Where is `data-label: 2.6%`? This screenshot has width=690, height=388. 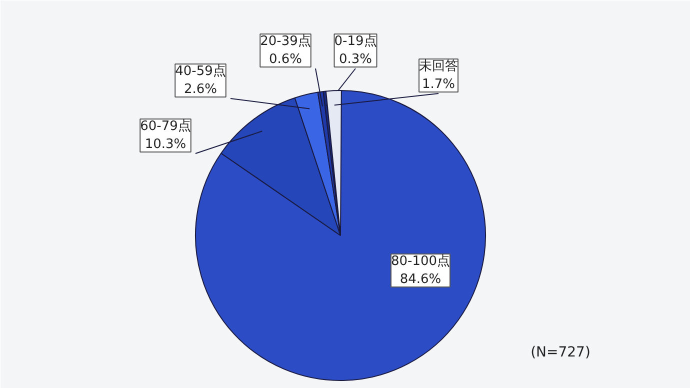 data-label: 2.6% is located at coordinates (201, 89).